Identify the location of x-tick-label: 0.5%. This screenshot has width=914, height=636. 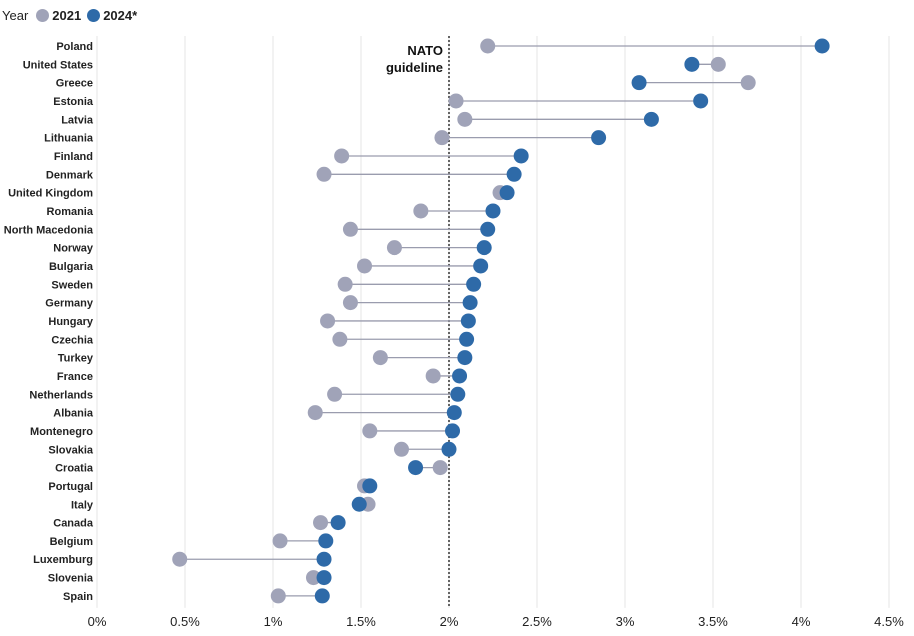
(185, 621).